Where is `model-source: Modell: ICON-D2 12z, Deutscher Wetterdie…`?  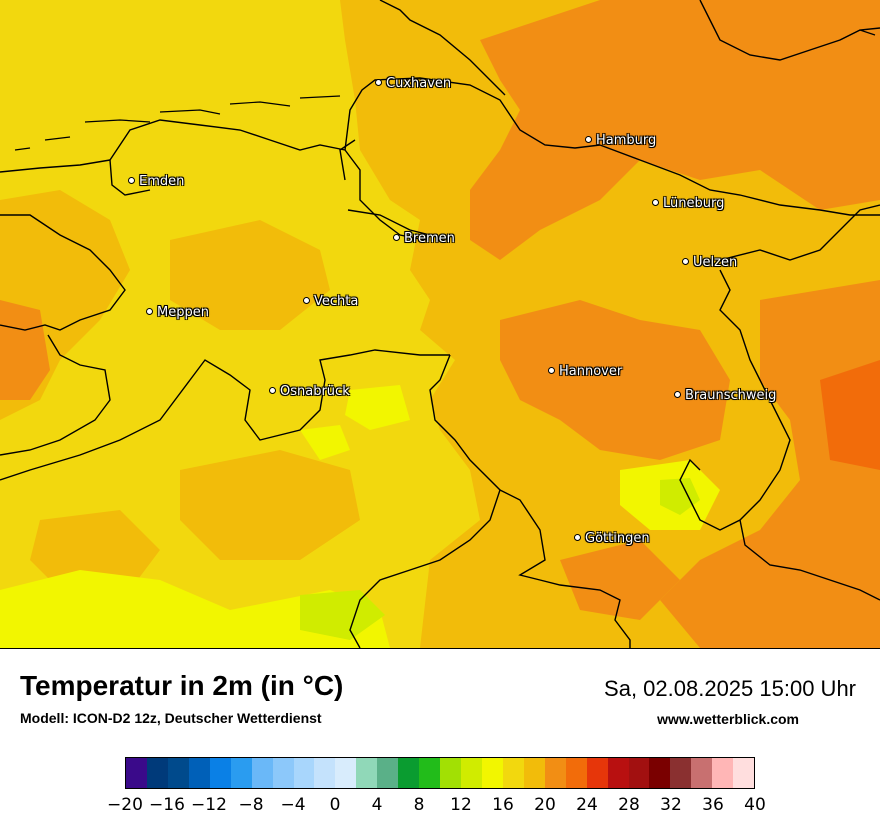 model-source: Modell: ICON-D2 12z, Deutscher Wetterdie… is located at coordinates (171, 718).